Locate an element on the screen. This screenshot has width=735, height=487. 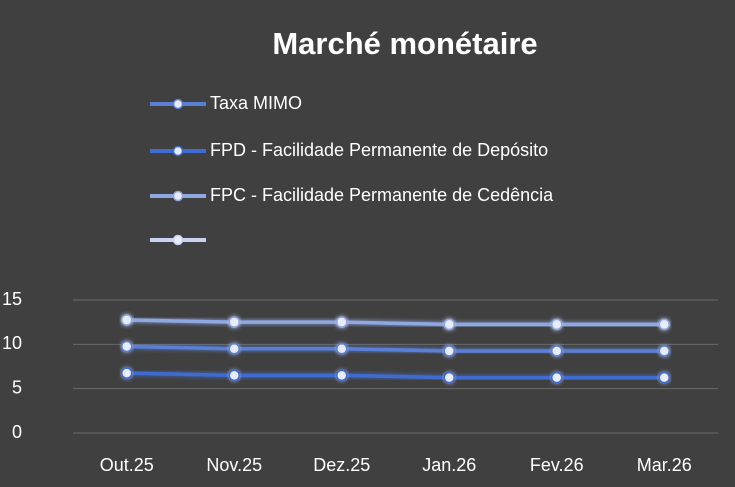
x-tick-label: Mar.26 is located at coordinates (664, 465).